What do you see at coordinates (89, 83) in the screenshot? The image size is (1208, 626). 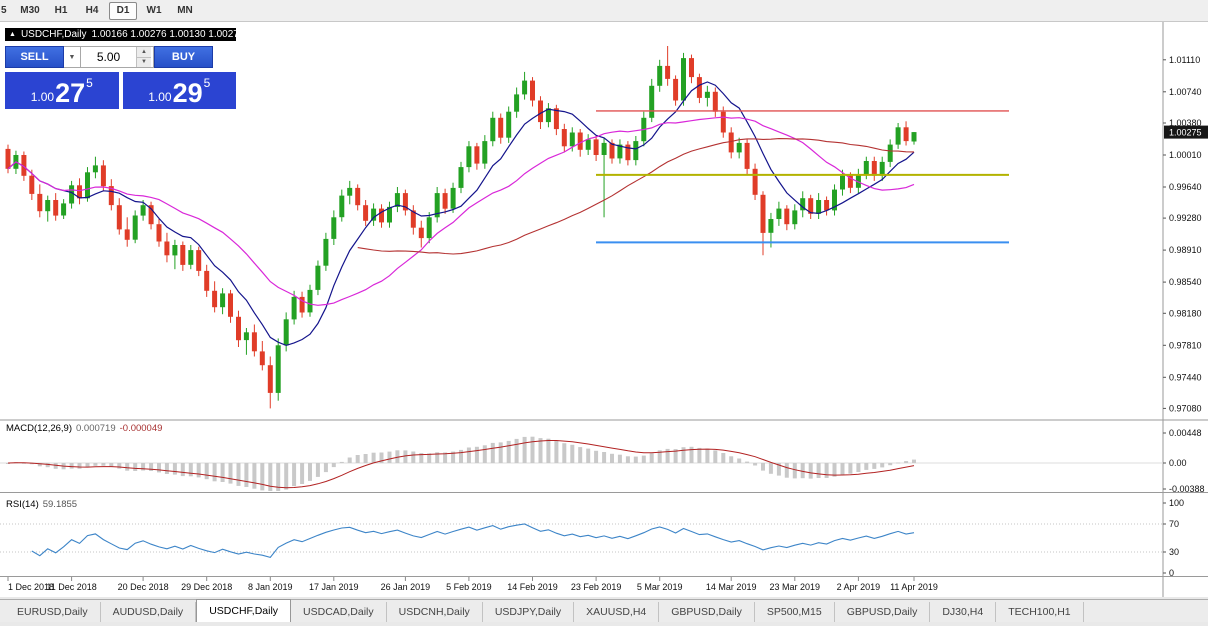 I see `sell-price-frac: 5` at bounding box center [89, 83].